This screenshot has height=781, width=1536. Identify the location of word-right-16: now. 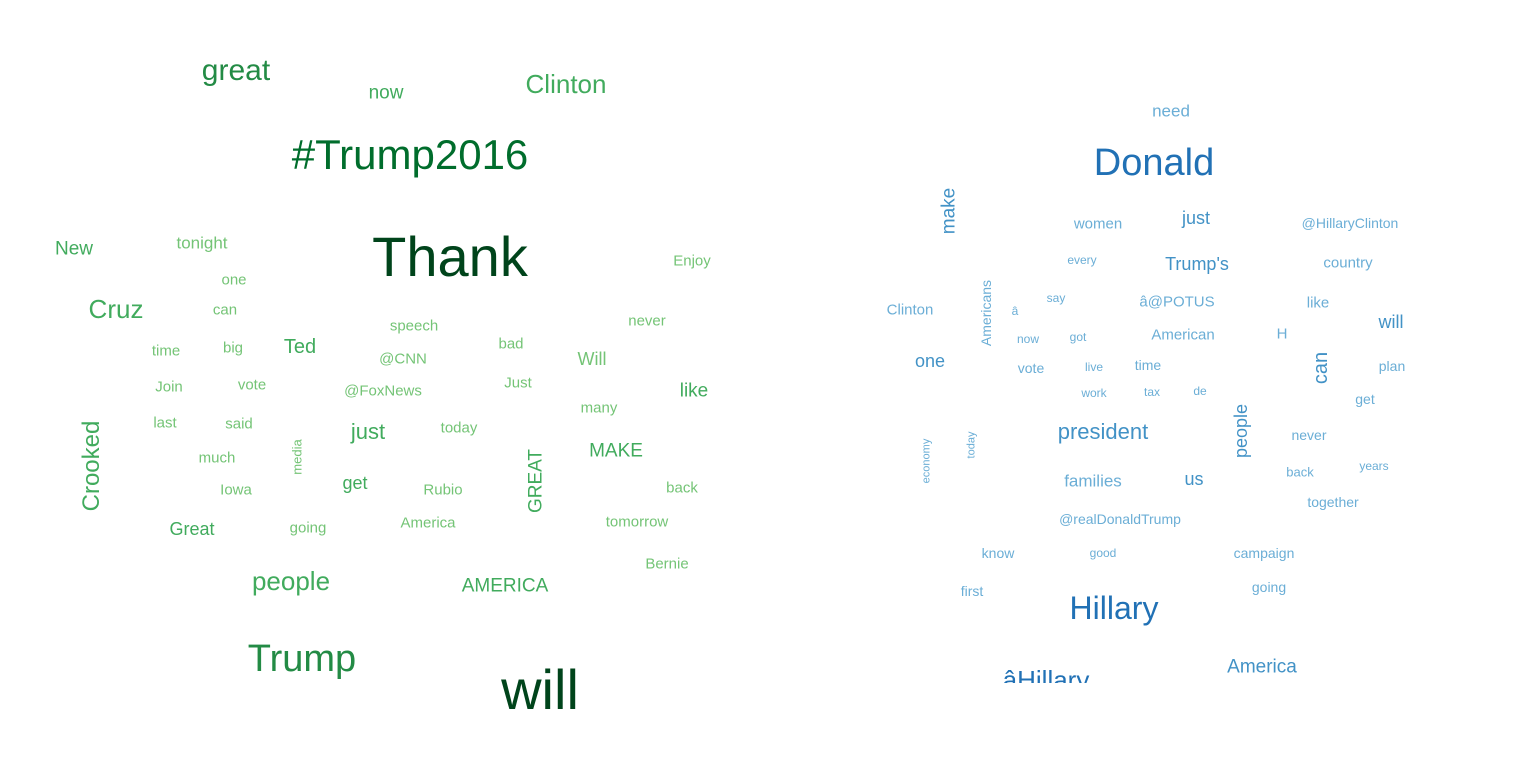
(1028, 339).